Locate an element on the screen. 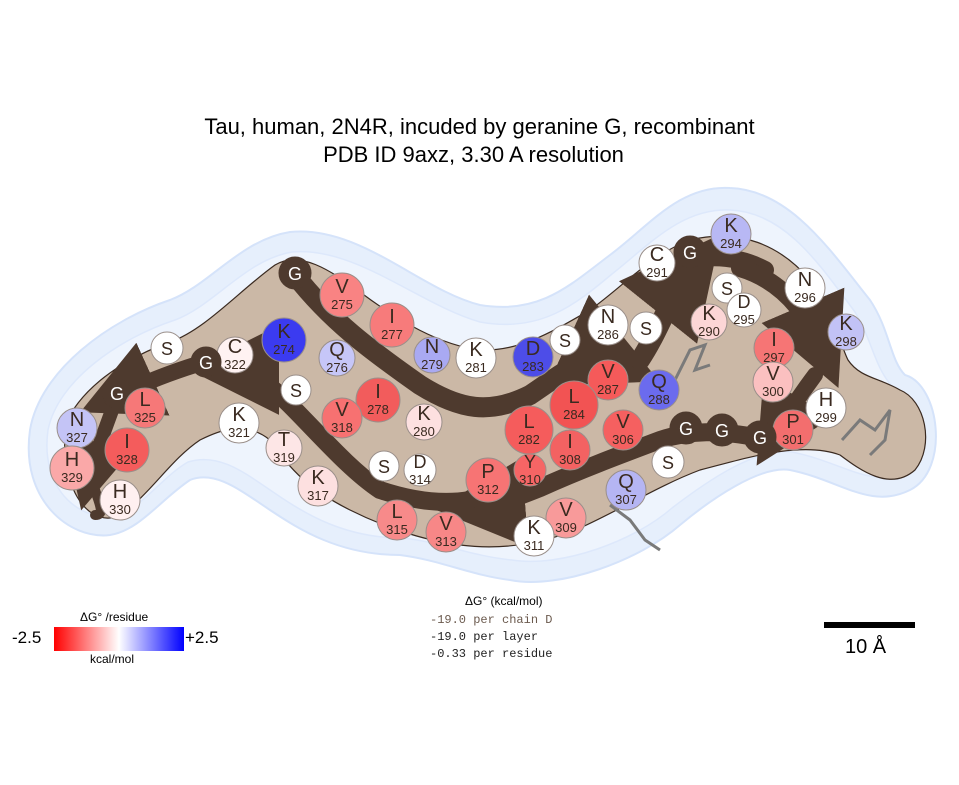 Image resolution: width=959 pixels, height=785 pixels. residue-letter: D is located at coordinates (420, 462).